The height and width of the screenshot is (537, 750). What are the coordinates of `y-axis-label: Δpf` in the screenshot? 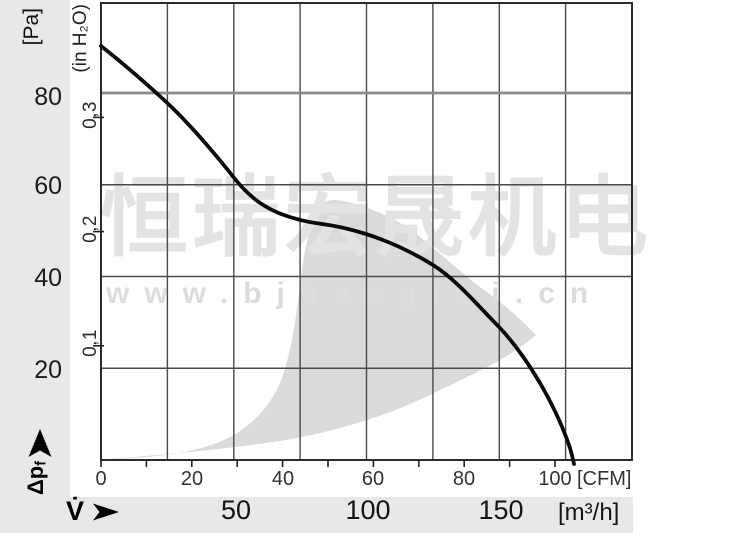 It's located at (36, 478).